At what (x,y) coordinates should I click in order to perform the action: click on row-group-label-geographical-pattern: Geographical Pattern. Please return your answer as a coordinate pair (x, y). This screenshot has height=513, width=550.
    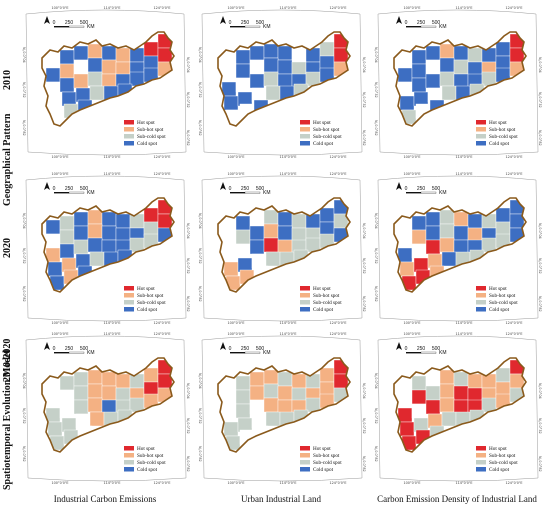
    Looking at the image, I should click on (7, 160).